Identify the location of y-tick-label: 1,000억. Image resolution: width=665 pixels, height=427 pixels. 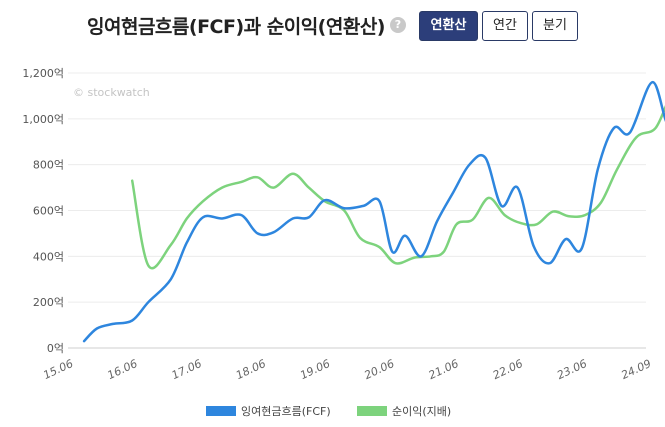
(43, 119).